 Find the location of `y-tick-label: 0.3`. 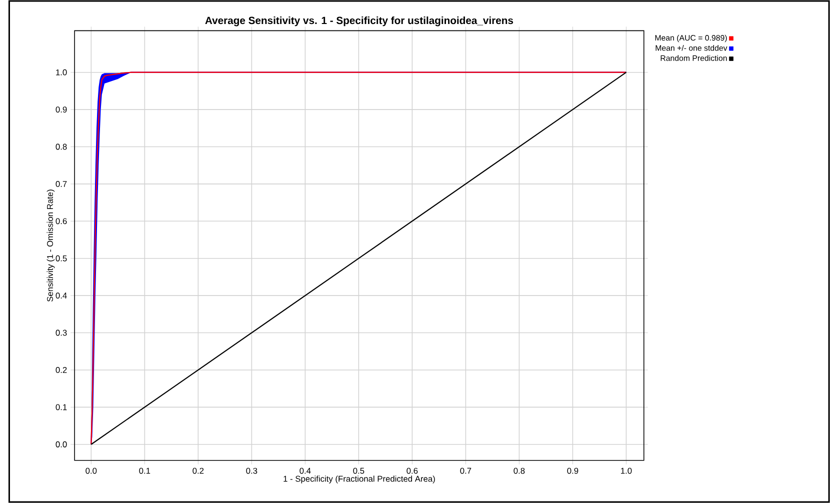

y-tick-label: 0.3 is located at coordinates (61, 333).